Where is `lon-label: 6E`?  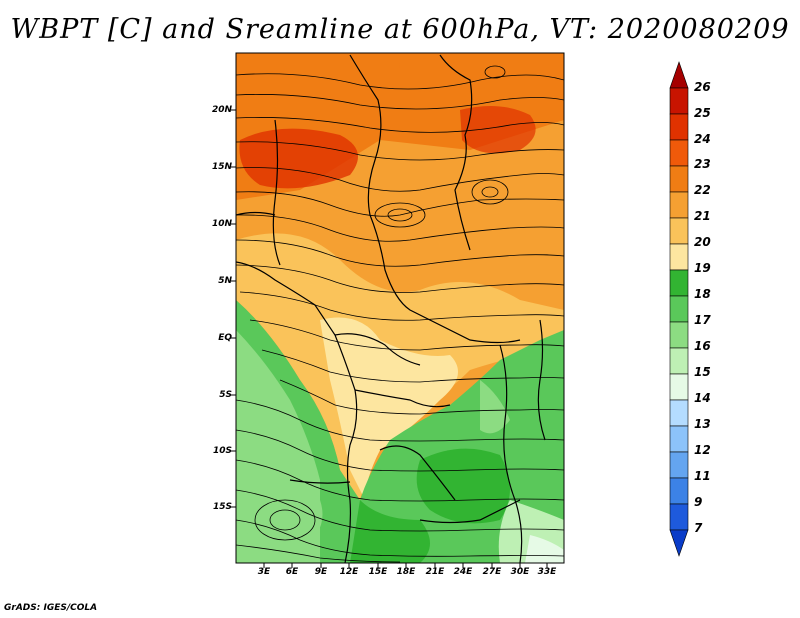 lon-label: 6E is located at coordinates (292, 572).